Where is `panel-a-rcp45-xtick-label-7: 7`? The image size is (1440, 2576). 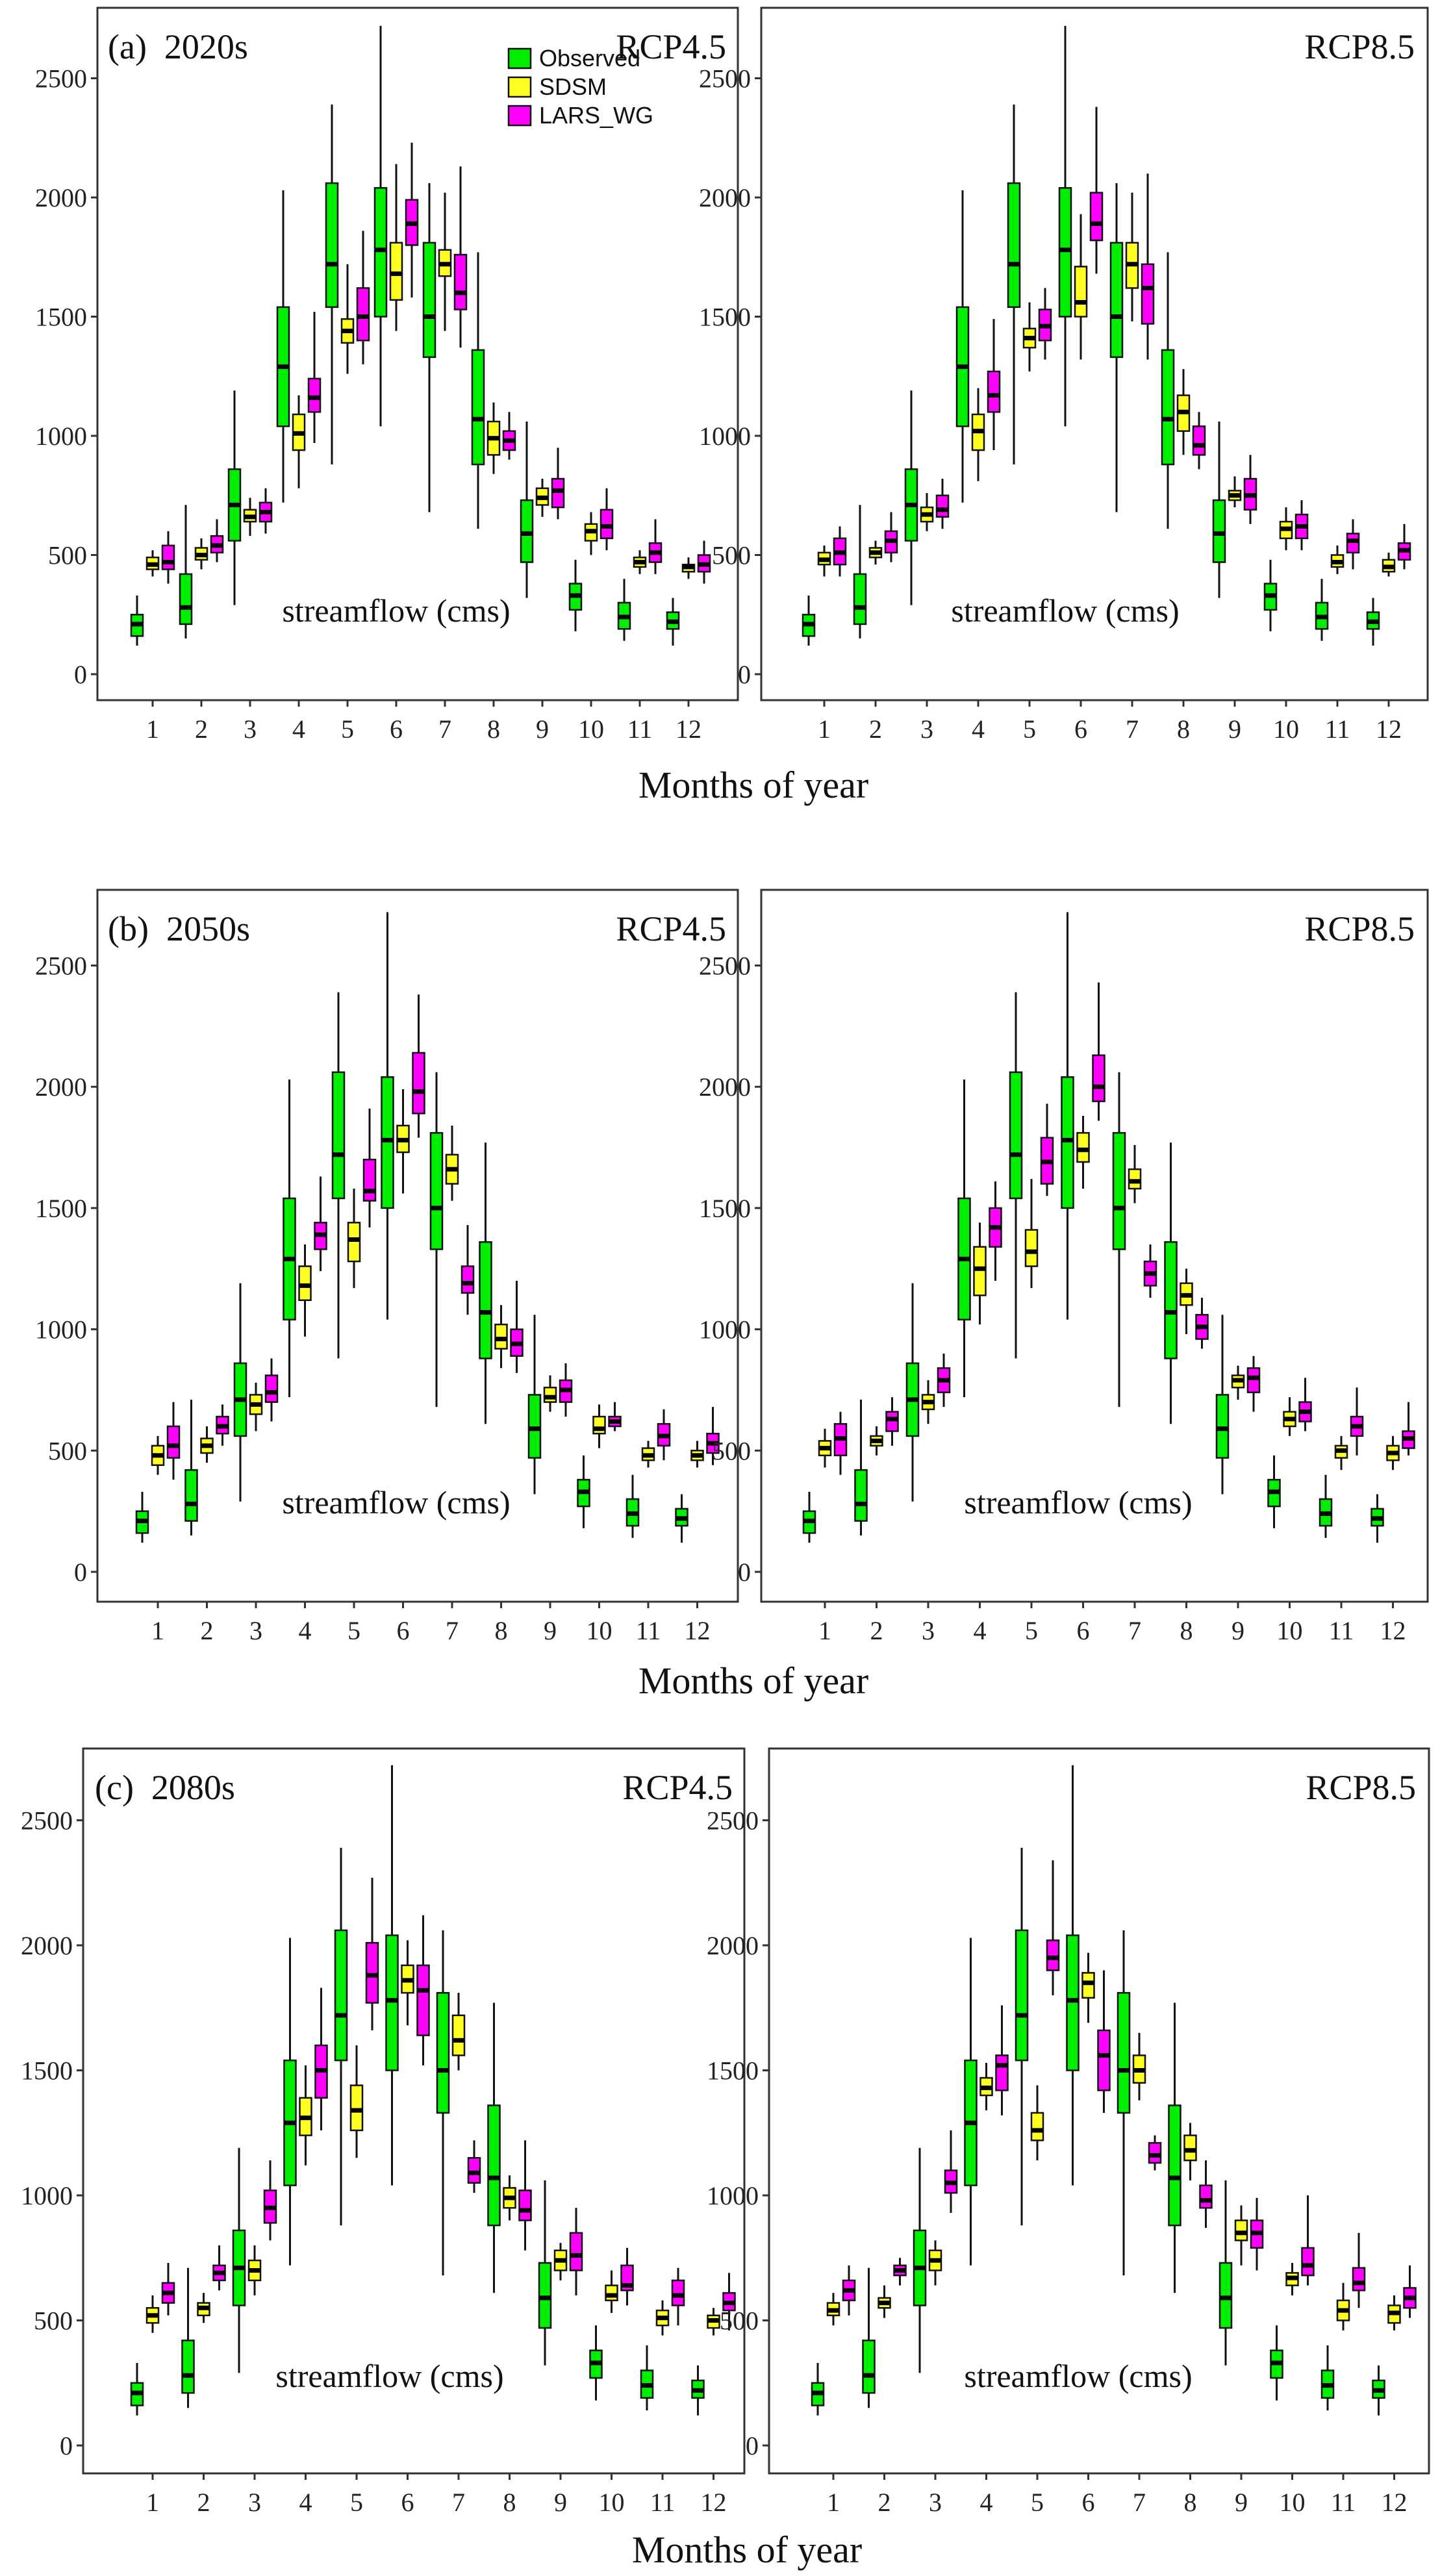 panel-a-rcp45-xtick-label-7: 7 is located at coordinates (444, 729).